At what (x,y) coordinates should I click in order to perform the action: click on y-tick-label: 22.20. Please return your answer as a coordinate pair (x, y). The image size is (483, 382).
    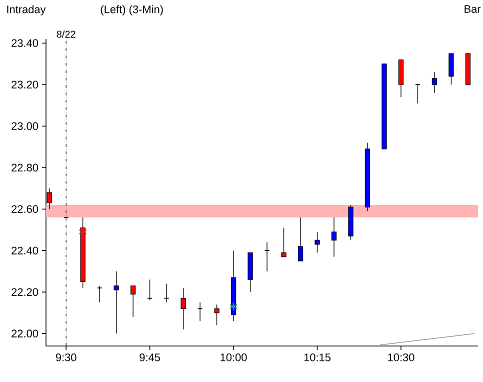
    Looking at the image, I should click on (25, 292).